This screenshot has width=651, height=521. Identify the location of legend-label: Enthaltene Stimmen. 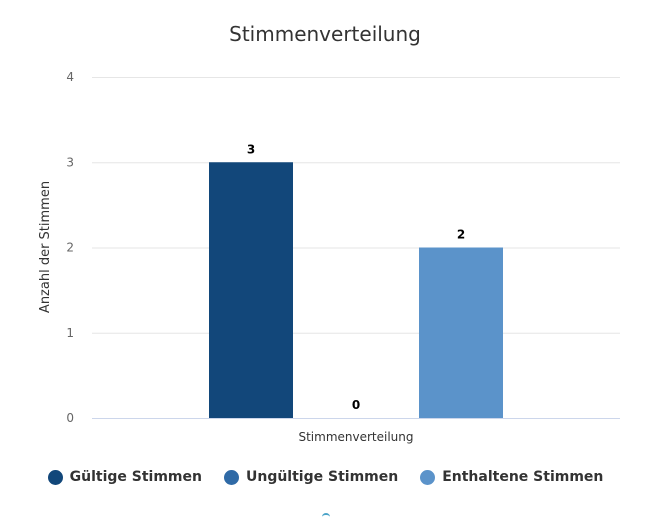
(523, 477).